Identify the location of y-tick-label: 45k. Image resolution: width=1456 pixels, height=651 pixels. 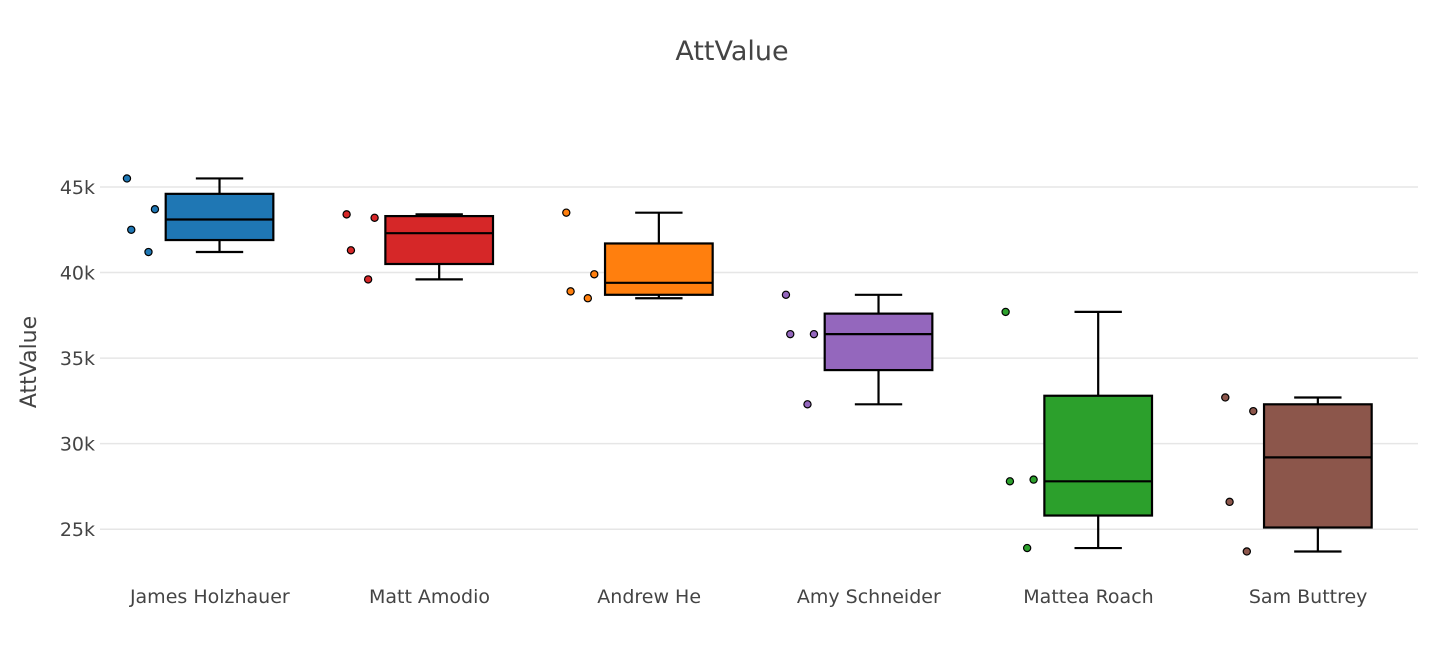
(77, 188).